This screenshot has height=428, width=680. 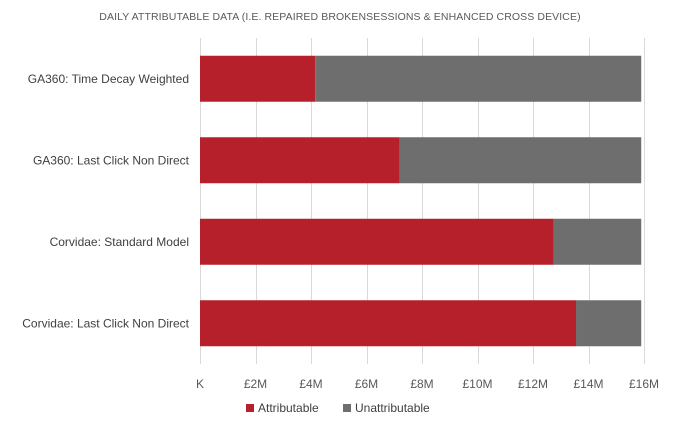 What do you see at coordinates (477, 384) in the screenshot?
I see `x-tick-label-5: £10M` at bounding box center [477, 384].